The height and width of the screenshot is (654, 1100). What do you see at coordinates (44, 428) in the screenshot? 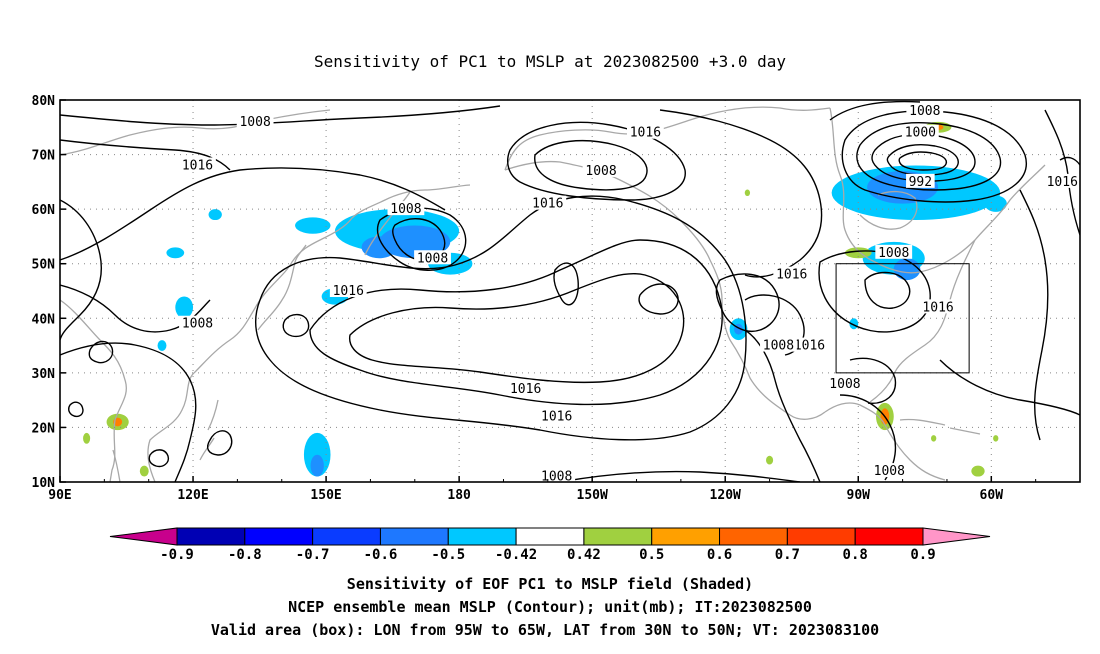
I see `y-tick-label-20N: 20N` at bounding box center [44, 428].